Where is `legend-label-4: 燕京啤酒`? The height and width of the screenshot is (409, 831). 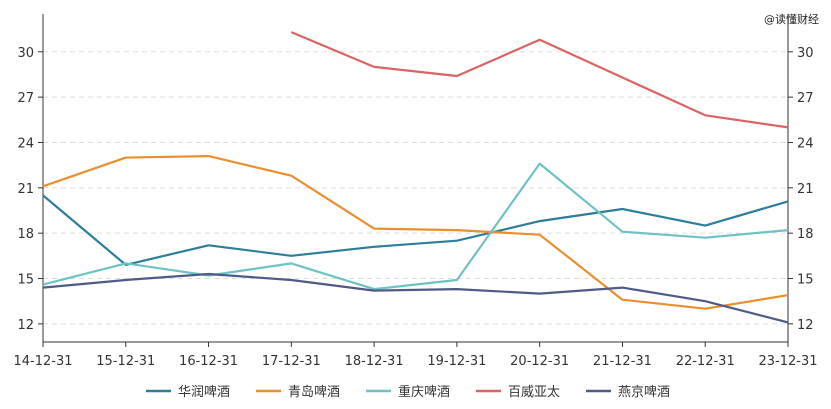
legend-label-4: 燕京啤酒 is located at coordinates (644, 392).